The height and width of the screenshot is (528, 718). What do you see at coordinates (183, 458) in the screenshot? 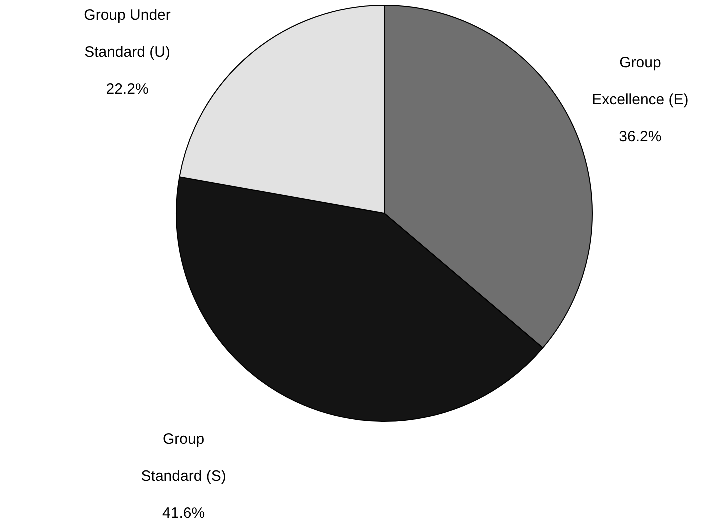
I see `category-label: Group Standard (S)` at bounding box center [183, 458].